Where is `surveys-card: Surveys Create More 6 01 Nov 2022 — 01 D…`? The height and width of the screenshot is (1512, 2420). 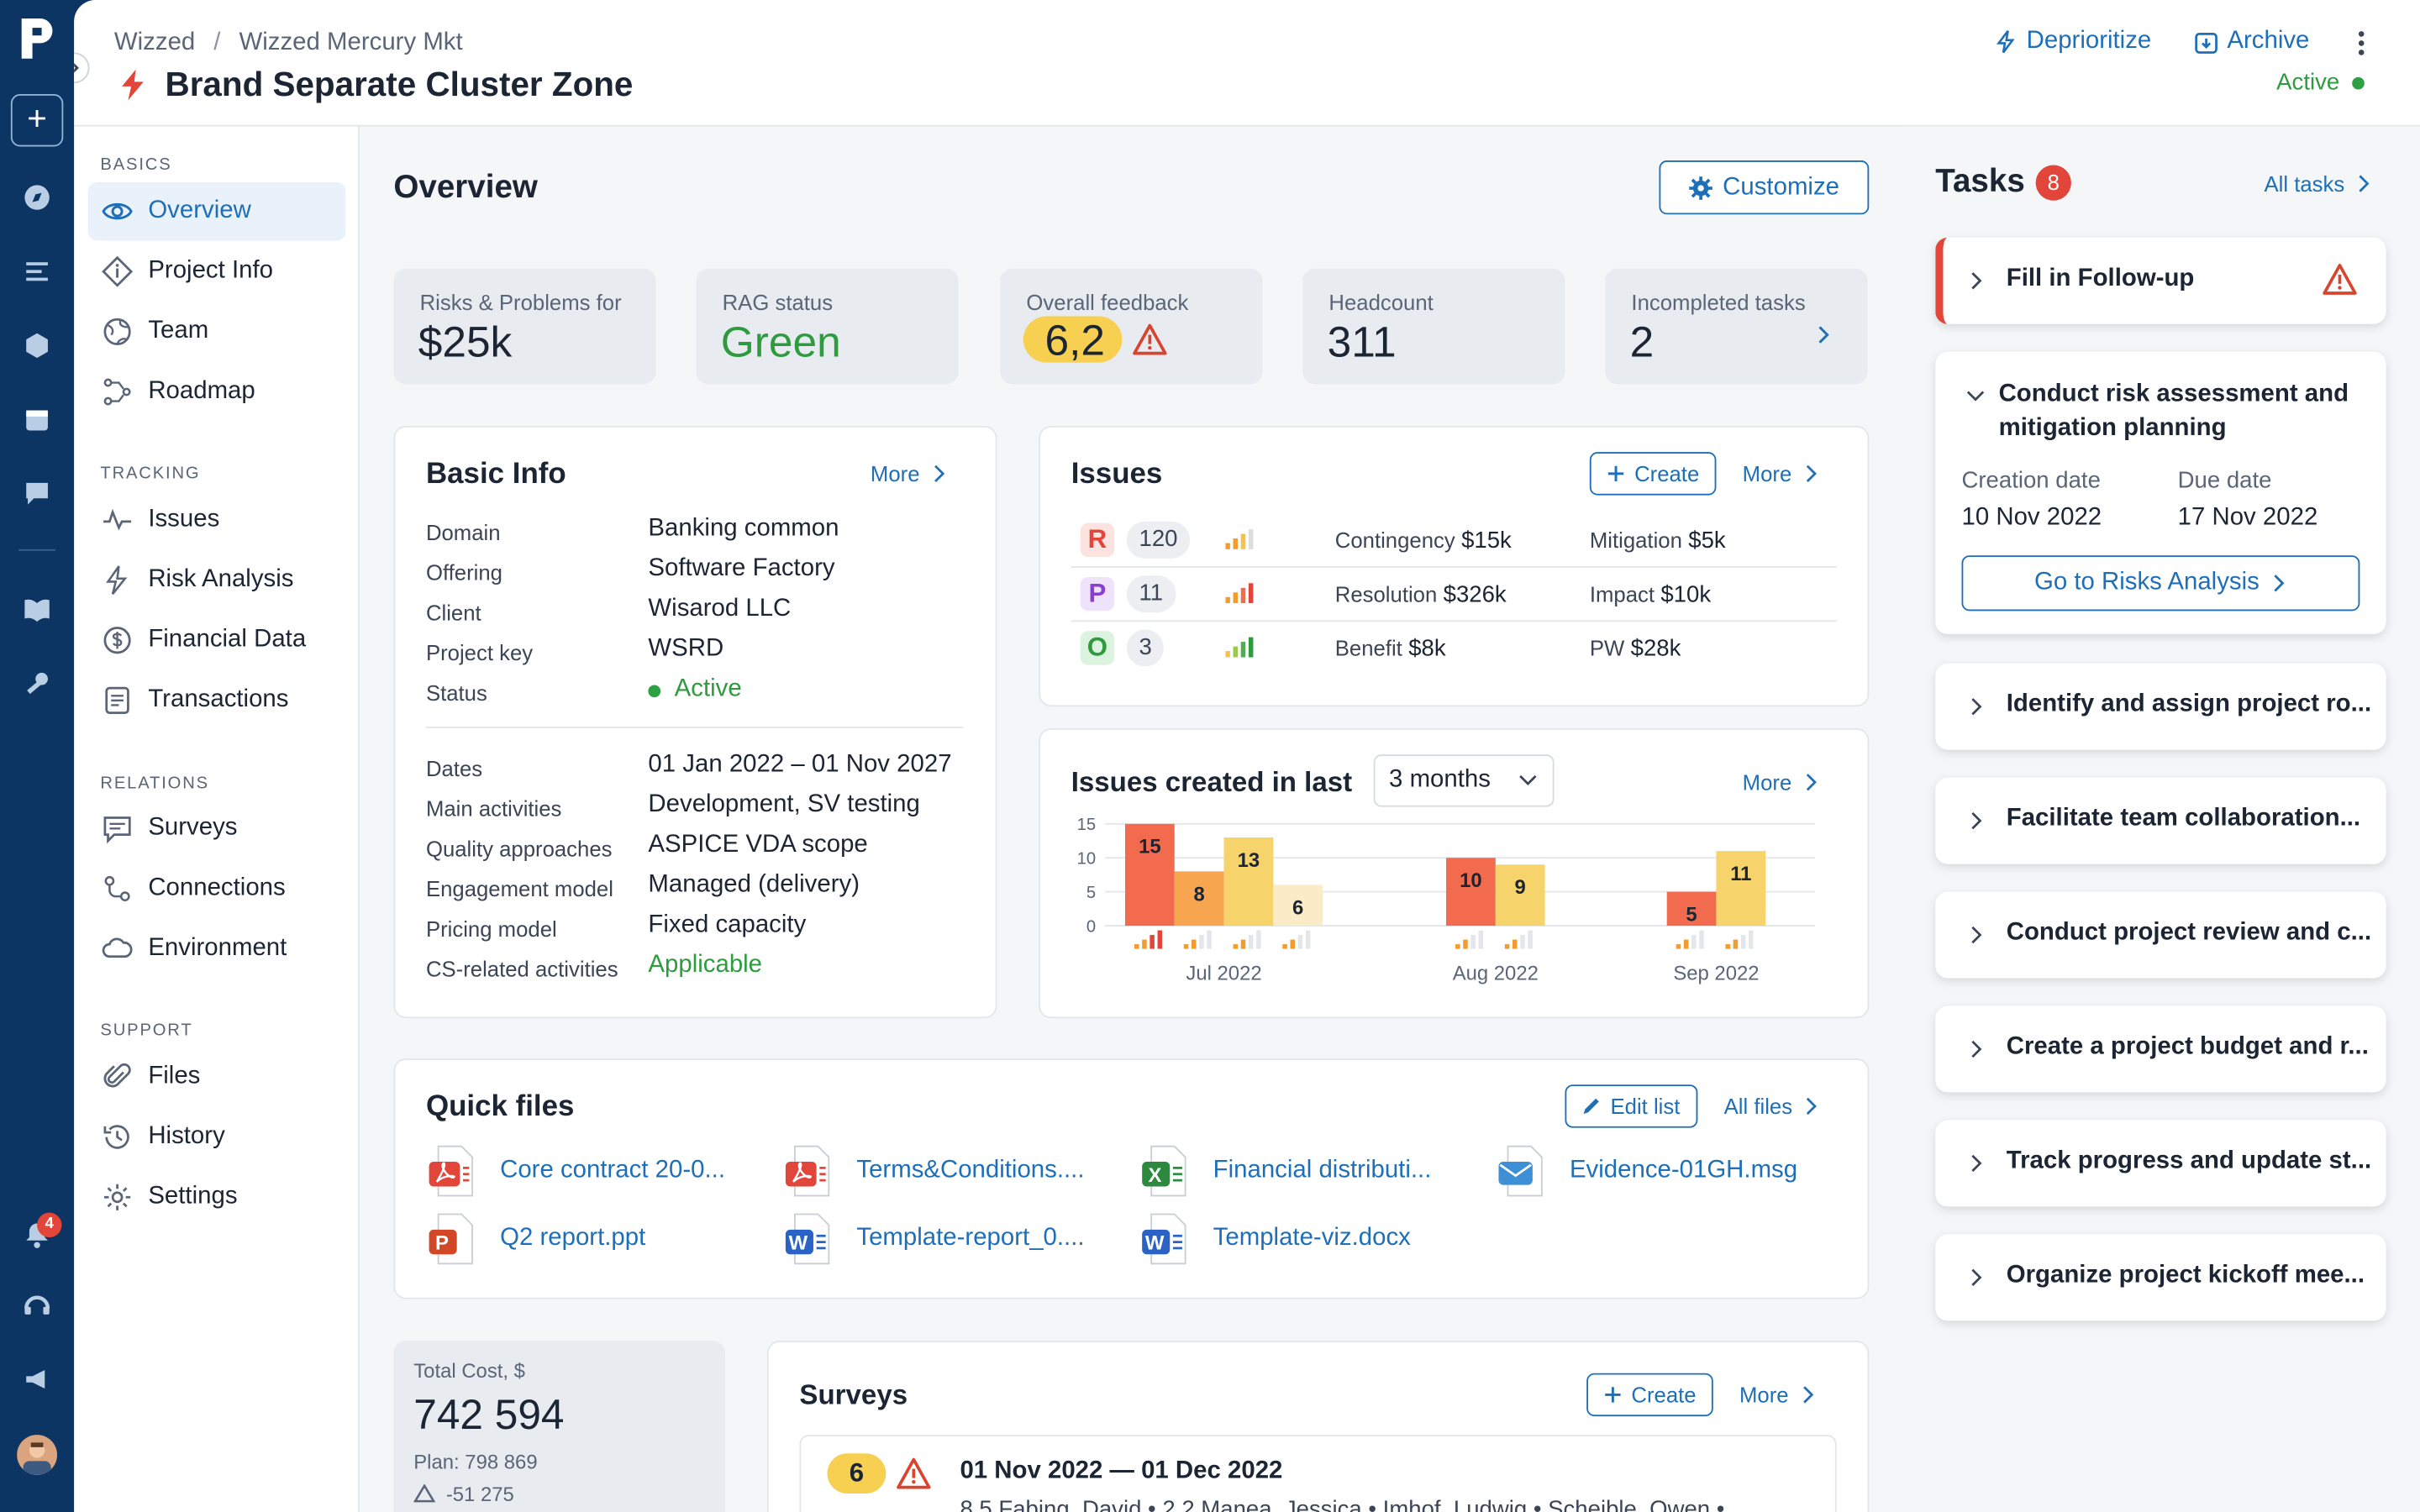
surveys-card: Surveys Create More 6 01 Nov 2022 — 01 D… is located at coordinates (1318, 1426).